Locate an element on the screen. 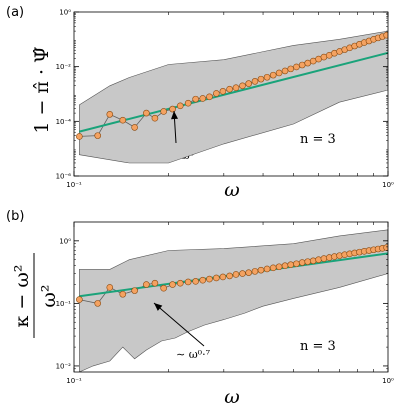 This screenshot has width=407, height=408. panel-b-annotation: ∼ ω⁰·⁷ is located at coordinates (193, 354).